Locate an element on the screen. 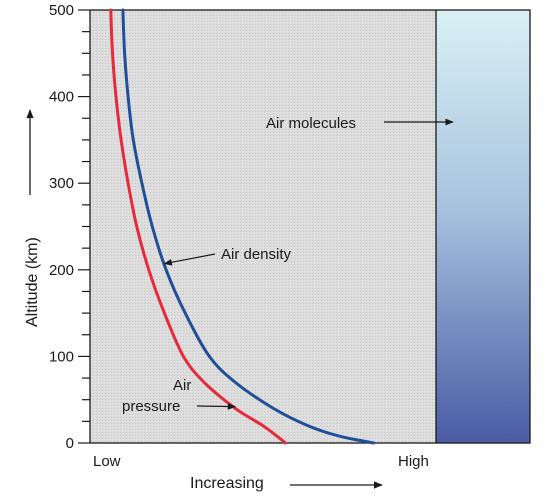 The width and height of the screenshot is (548, 498). air-molecules-gradient-panel is located at coordinates (483, 226).